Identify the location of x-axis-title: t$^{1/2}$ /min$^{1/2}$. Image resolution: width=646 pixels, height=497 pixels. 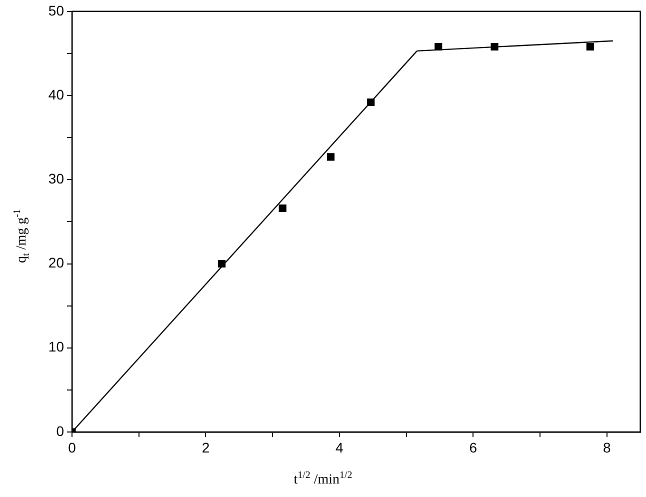
(323, 479).